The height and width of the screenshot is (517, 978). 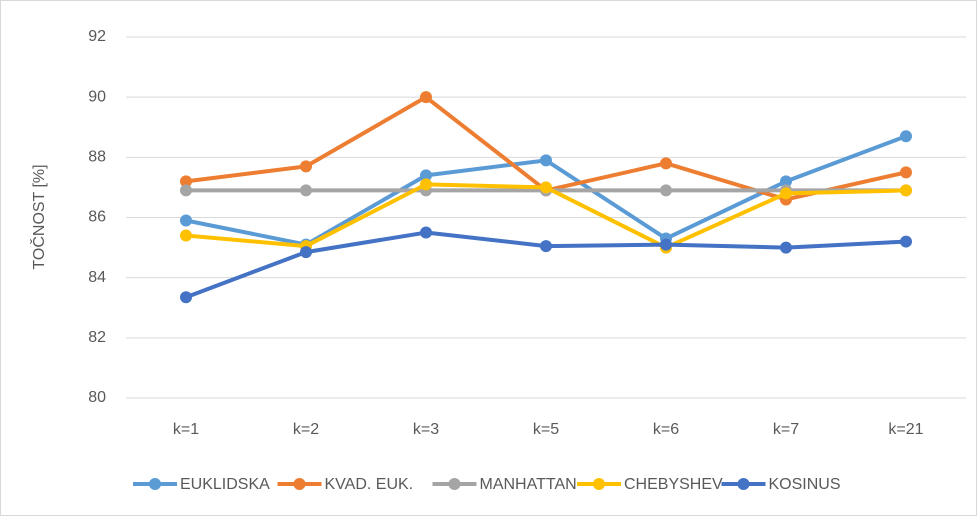 What do you see at coordinates (426, 429) in the screenshot?
I see `x-tick-label: k=3` at bounding box center [426, 429].